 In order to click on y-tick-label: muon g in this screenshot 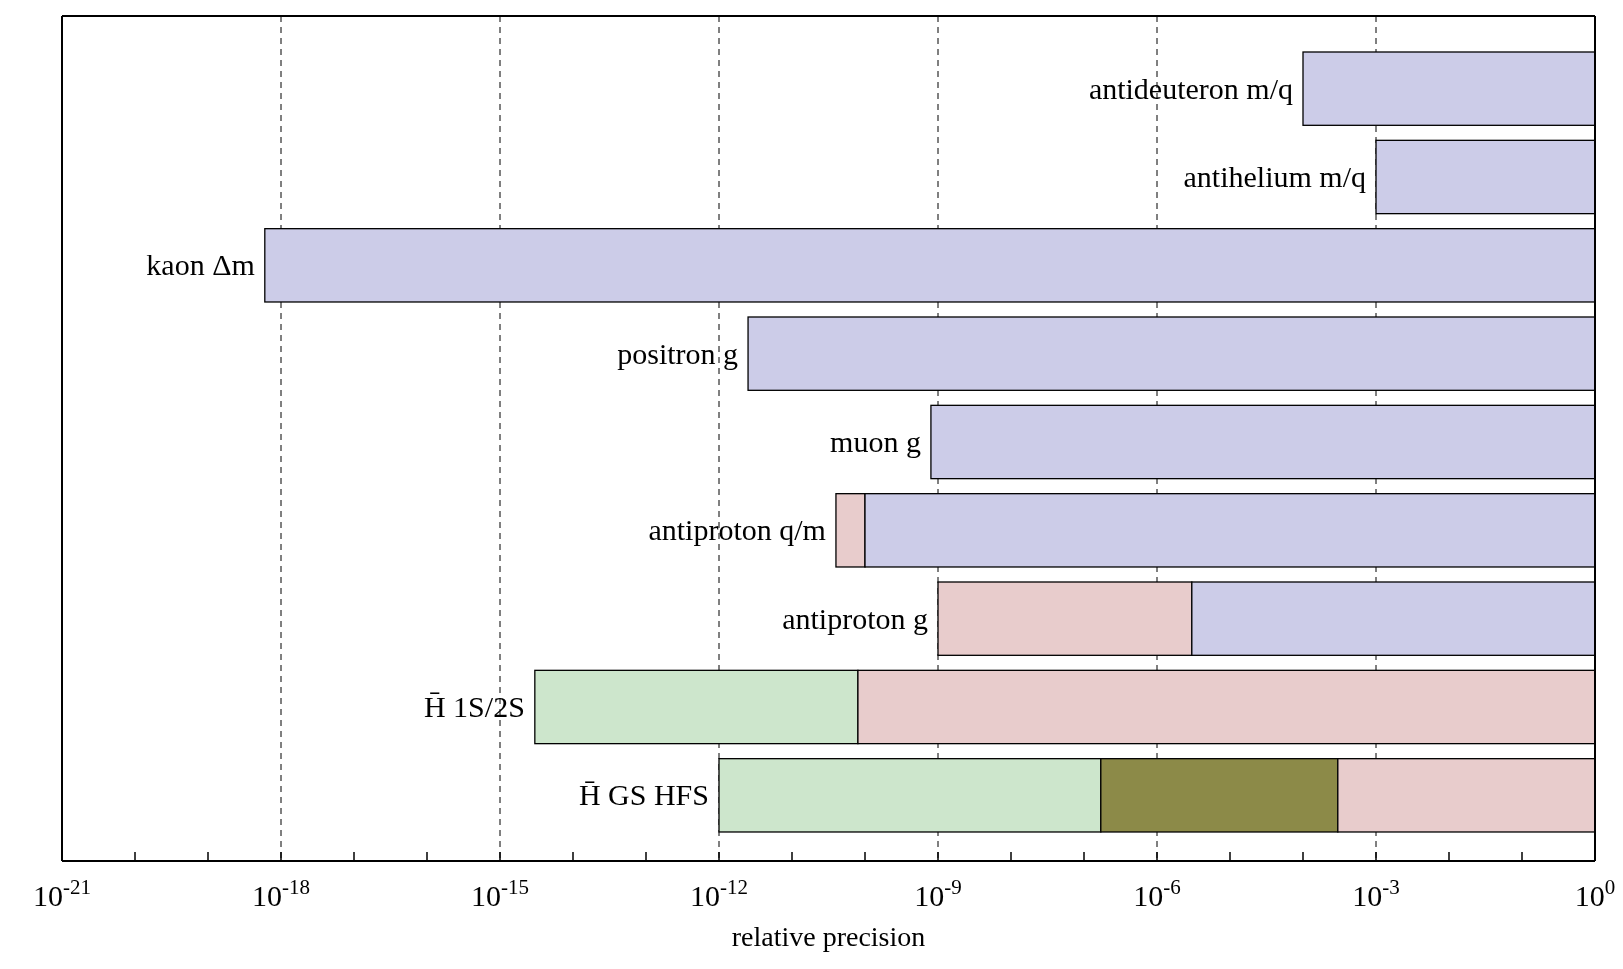, I will do `click(875, 441)`.